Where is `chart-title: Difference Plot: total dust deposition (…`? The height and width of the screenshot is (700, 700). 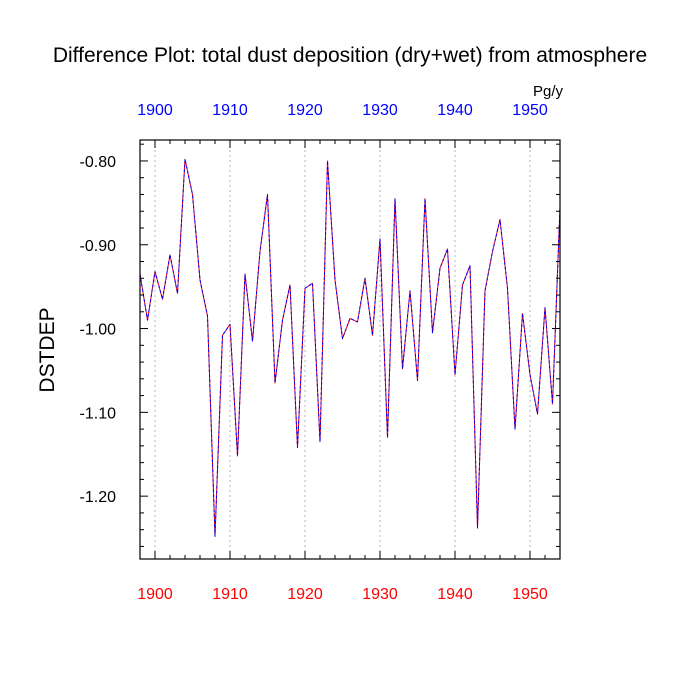 chart-title: Difference Plot: total dust deposition (… is located at coordinates (350, 55).